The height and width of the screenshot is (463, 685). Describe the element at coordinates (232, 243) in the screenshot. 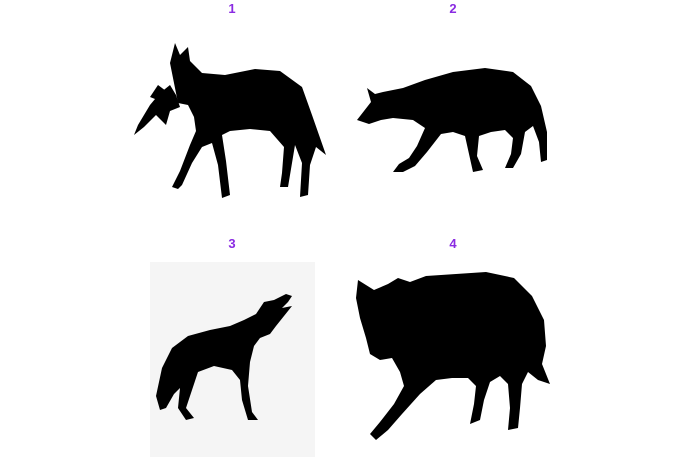

I see `panel-number-3: 3` at that location.